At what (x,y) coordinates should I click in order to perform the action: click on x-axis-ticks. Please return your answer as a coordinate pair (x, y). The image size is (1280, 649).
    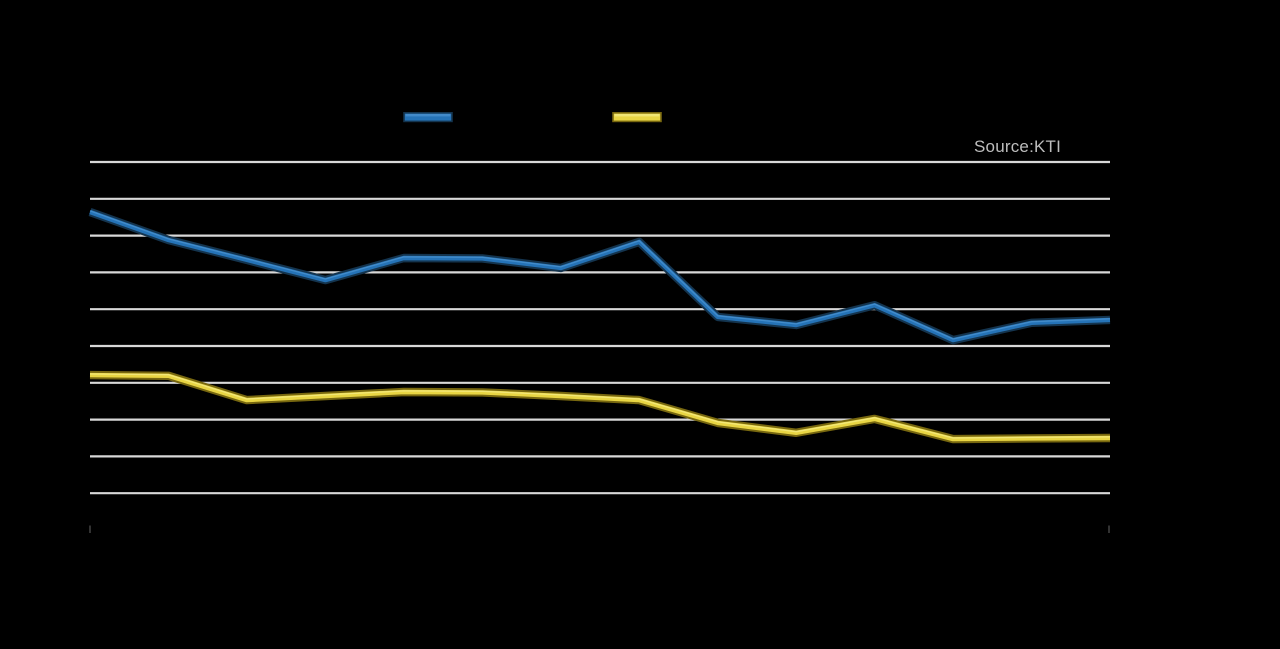
    Looking at the image, I should click on (599, 529).